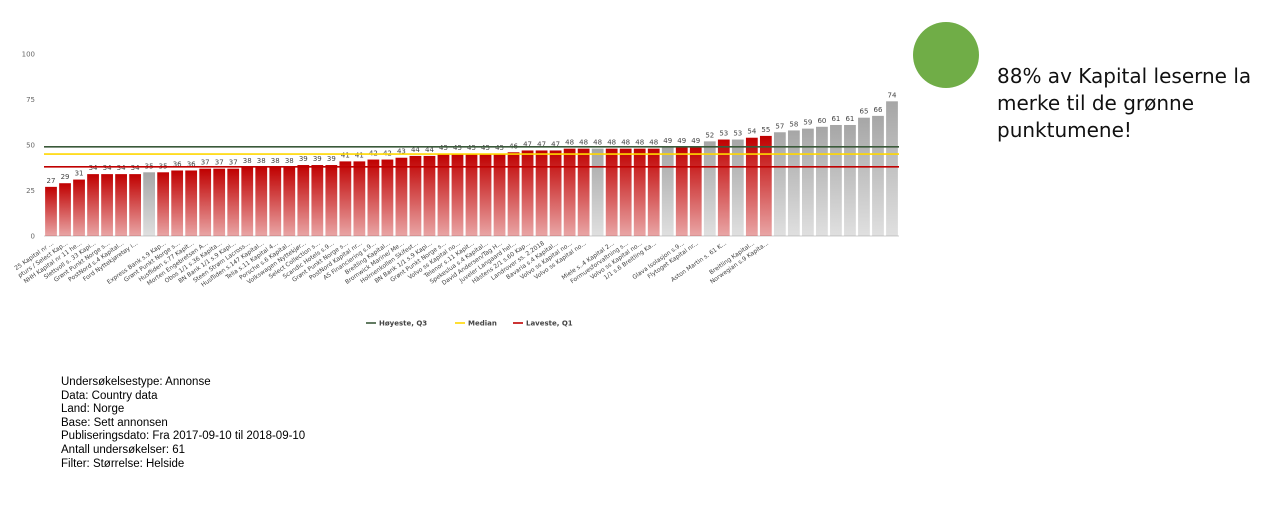 The height and width of the screenshot is (506, 1270). I want to click on value-label: 36, so click(177, 164).